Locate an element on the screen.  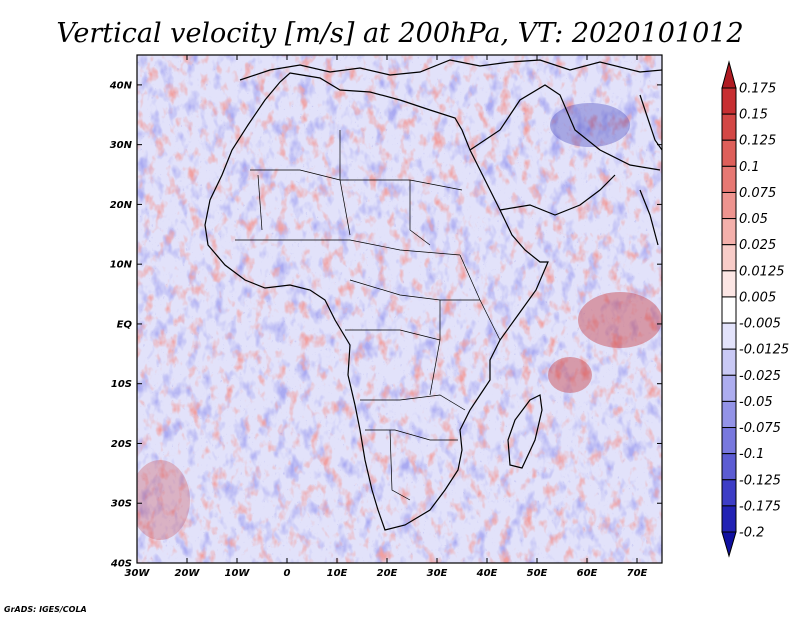
y-tick-label: EQ is located at coordinates (125, 324).